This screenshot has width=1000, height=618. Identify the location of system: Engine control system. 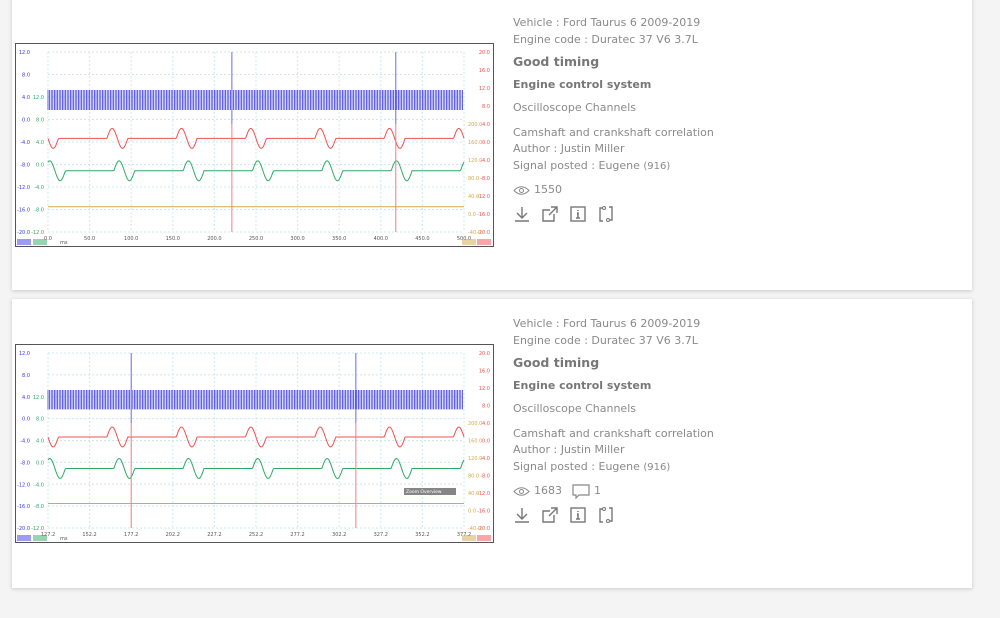
(582, 84).